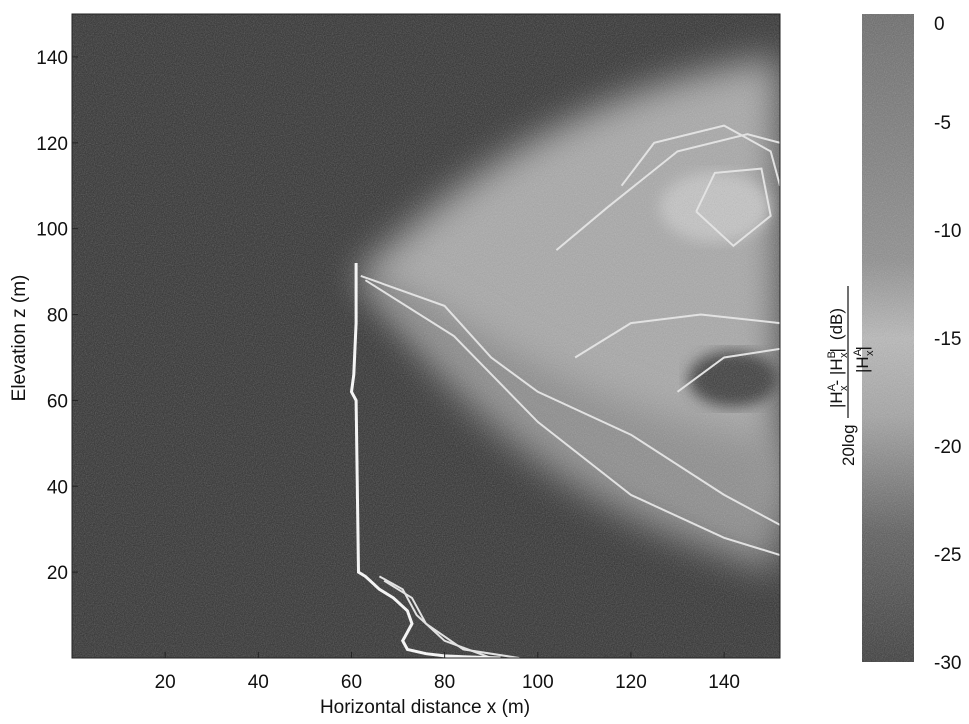 This screenshot has height=724, width=969. What do you see at coordinates (724, 682) in the screenshot?
I see `x-tick-label-6: 140` at bounding box center [724, 682].